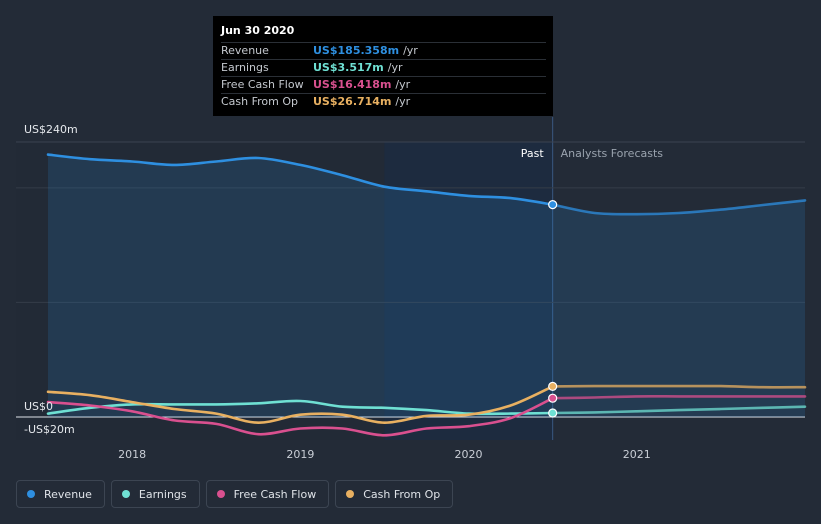 The height and width of the screenshot is (524, 821). I want to click on y-axis-label: -US$20m, so click(49, 429).